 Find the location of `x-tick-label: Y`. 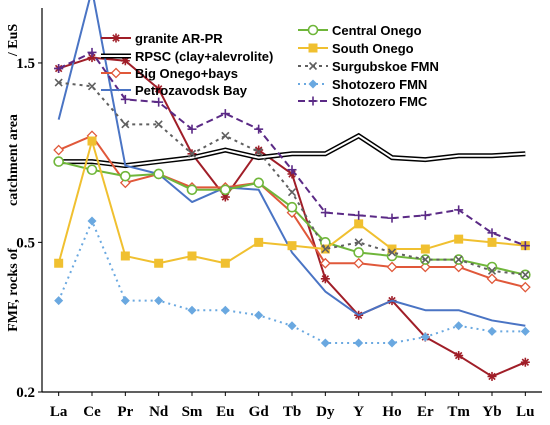

x-tick-label: Y is located at coordinates (358, 412).